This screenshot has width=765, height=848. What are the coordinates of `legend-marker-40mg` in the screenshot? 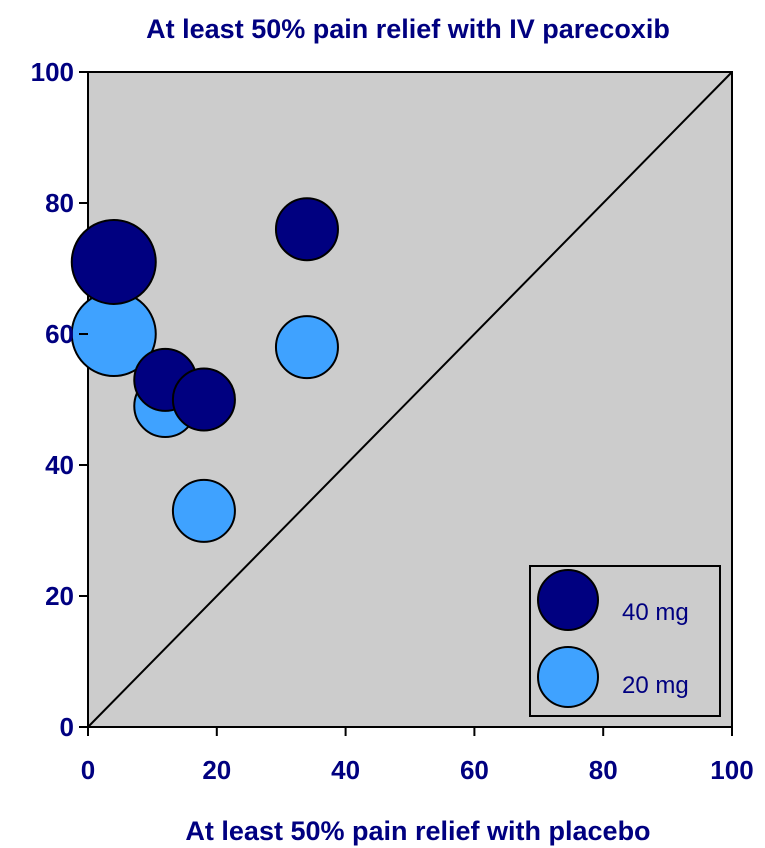 It's located at (568, 600).